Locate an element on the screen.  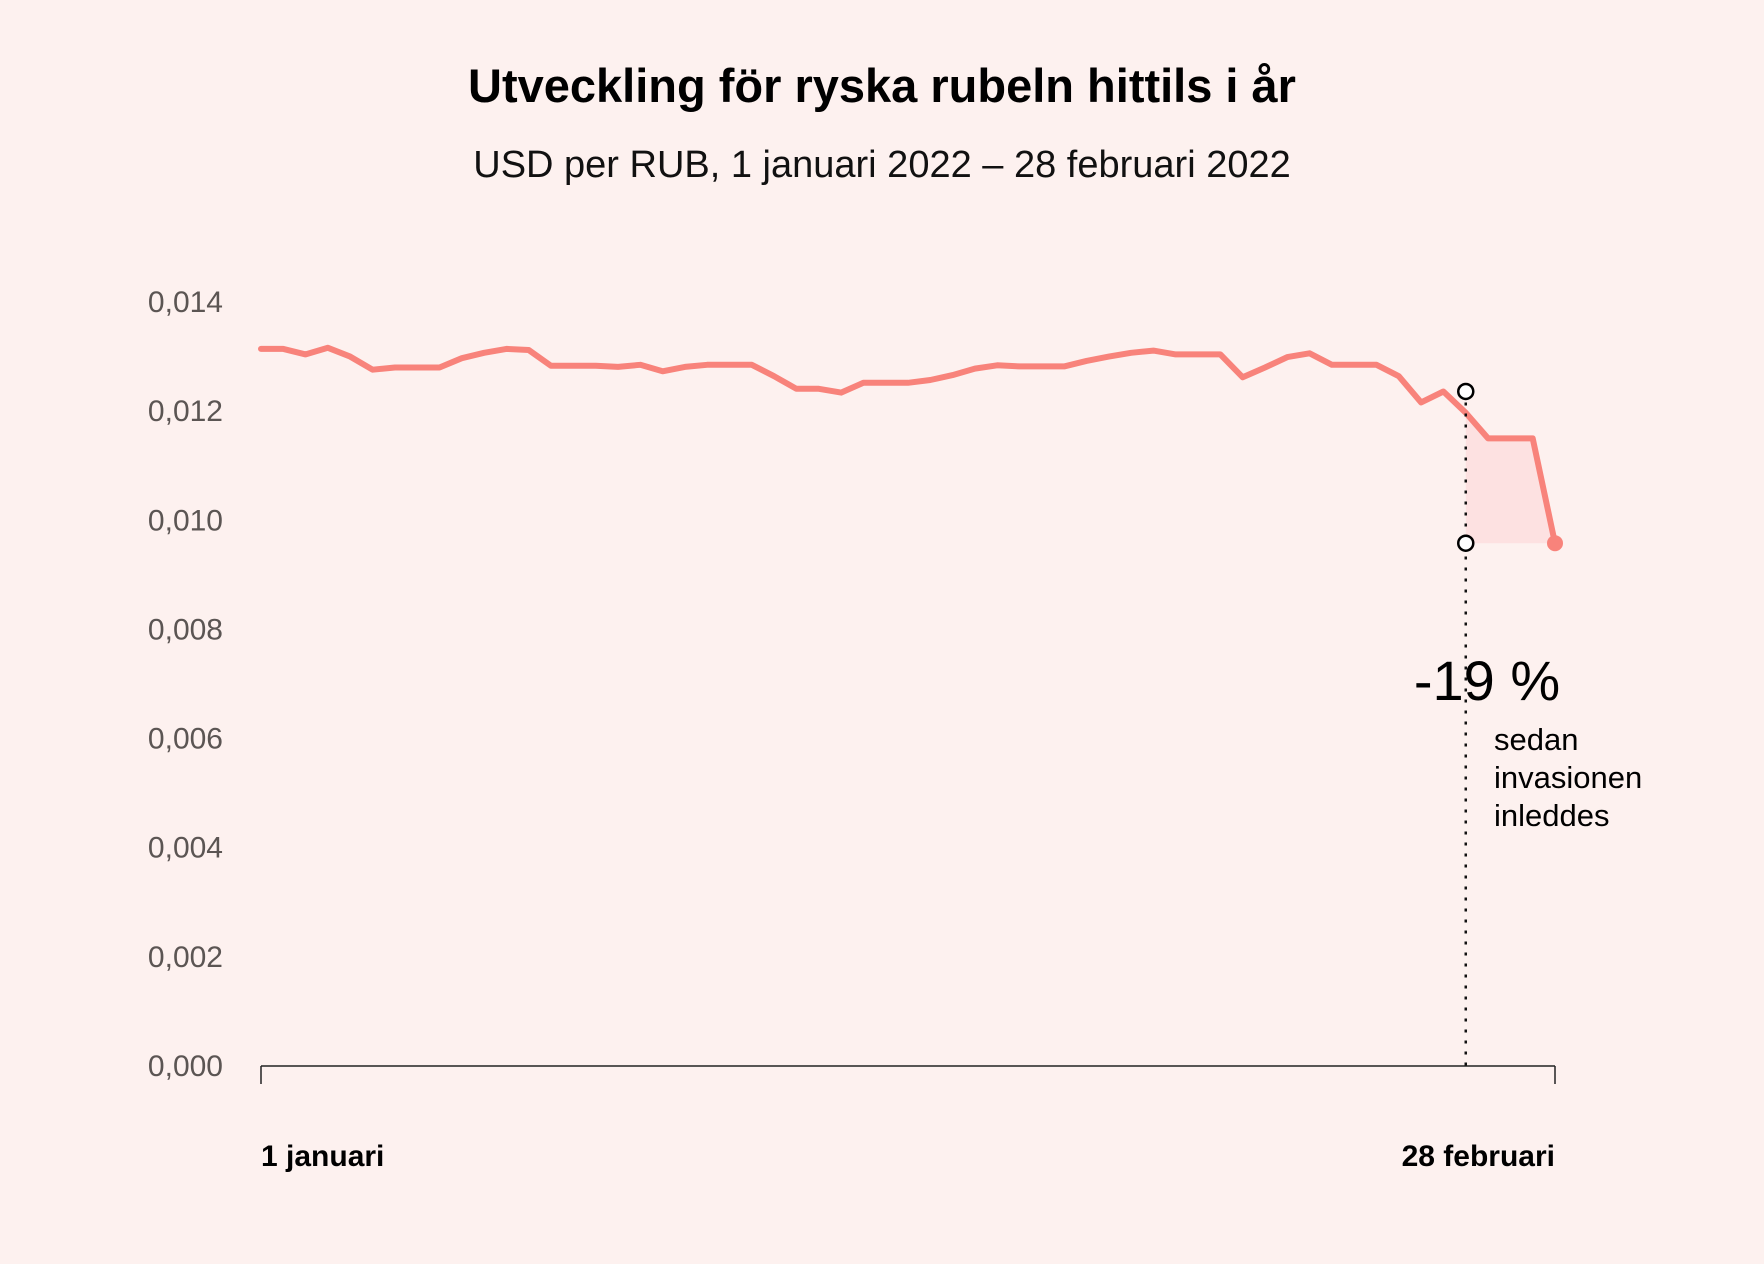
invasion-start-marker is located at coordinates (1466, 391).